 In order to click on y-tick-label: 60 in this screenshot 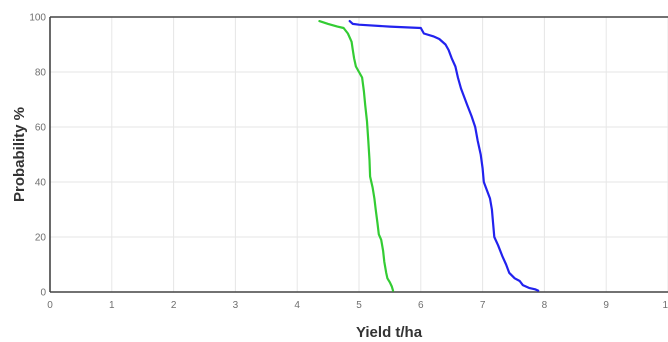, I will do `click(41, 128)`.